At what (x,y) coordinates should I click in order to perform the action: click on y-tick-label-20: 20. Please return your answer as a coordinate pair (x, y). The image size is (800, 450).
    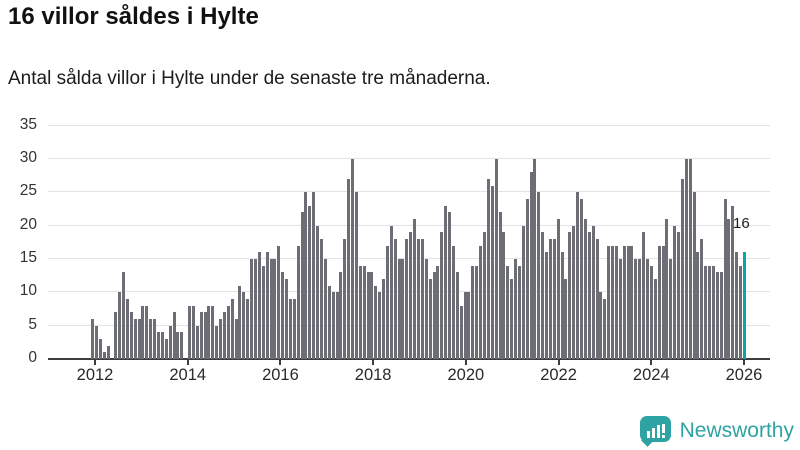
    Looking at the image, I should click on (28, 224).